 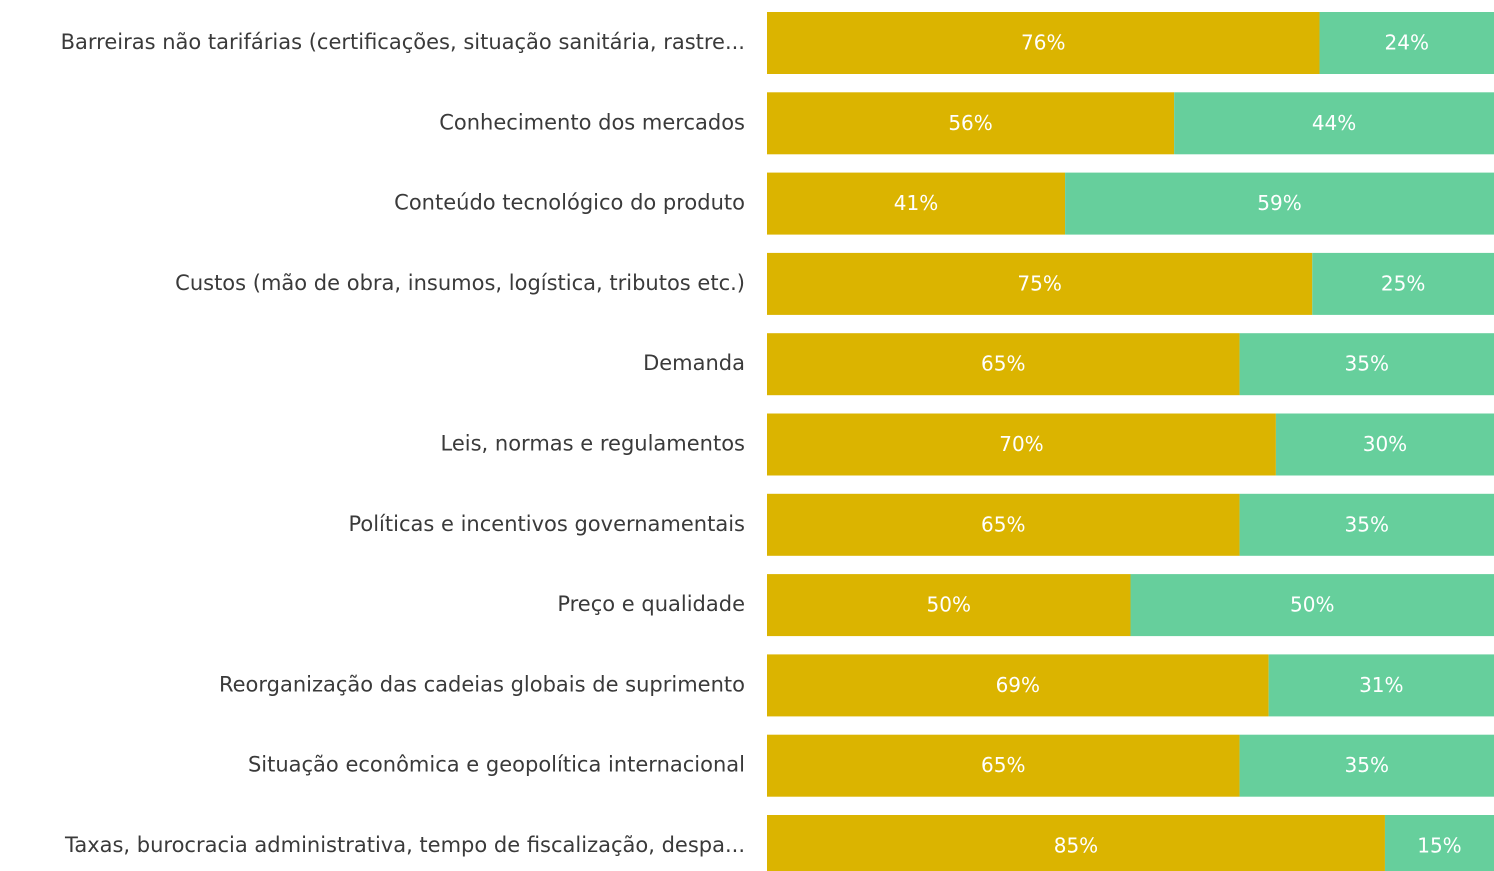 I want to click on data-label: 56%, so click(x=970, y=123).